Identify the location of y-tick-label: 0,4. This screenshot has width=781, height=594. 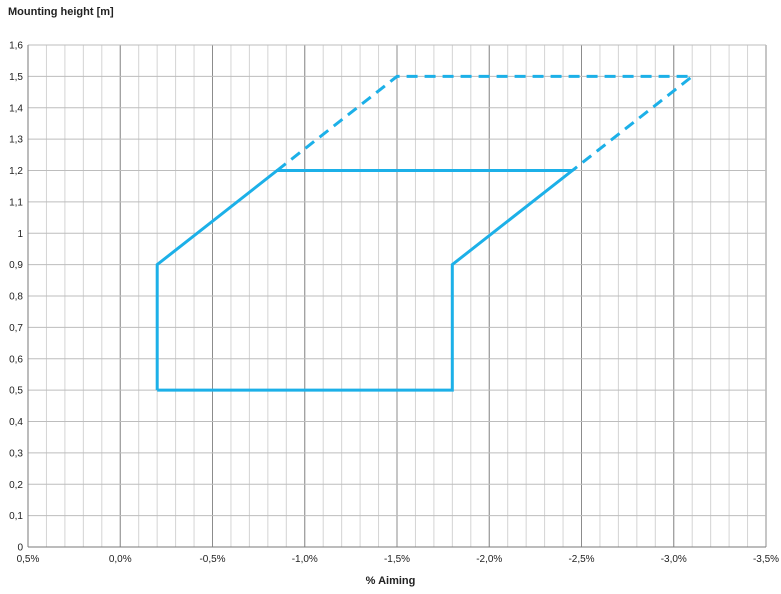
(16, 422).